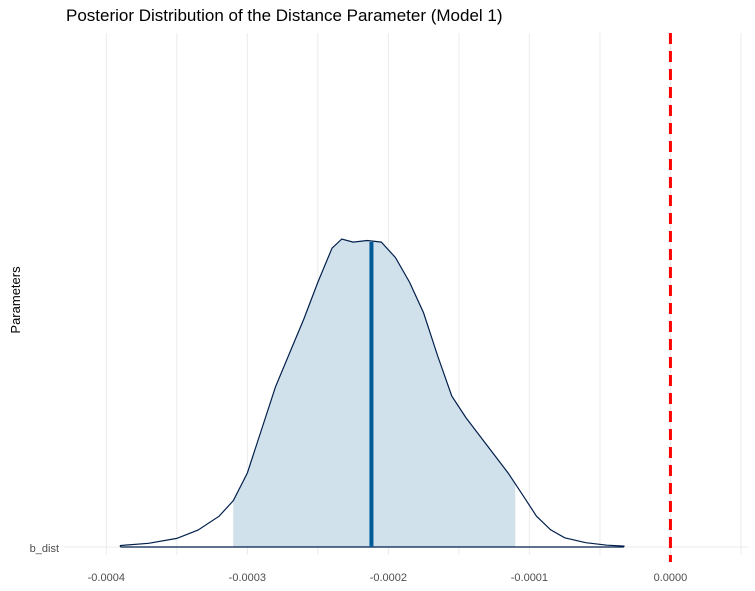 This screenshot has width=755, height=591. I want to click on x-axis-ticks: -0.0004 -0.0003 -0.0002 -0.0001 0.0000, so click(388, 578).